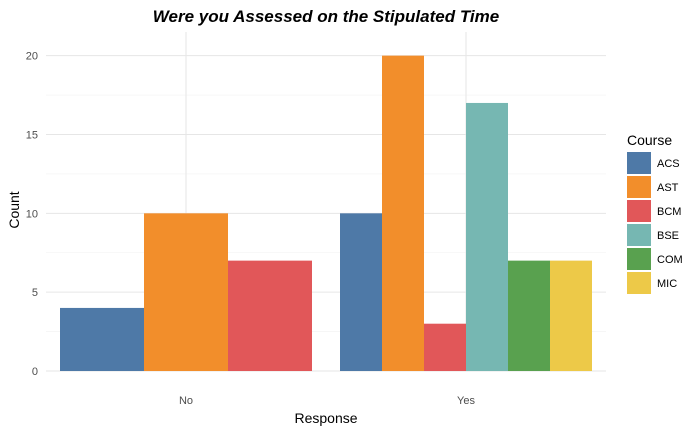  What do you see at coordinates (571, 315) in the screenshot?
I see `bar-yes-mic` at bounding box center [571, 315].